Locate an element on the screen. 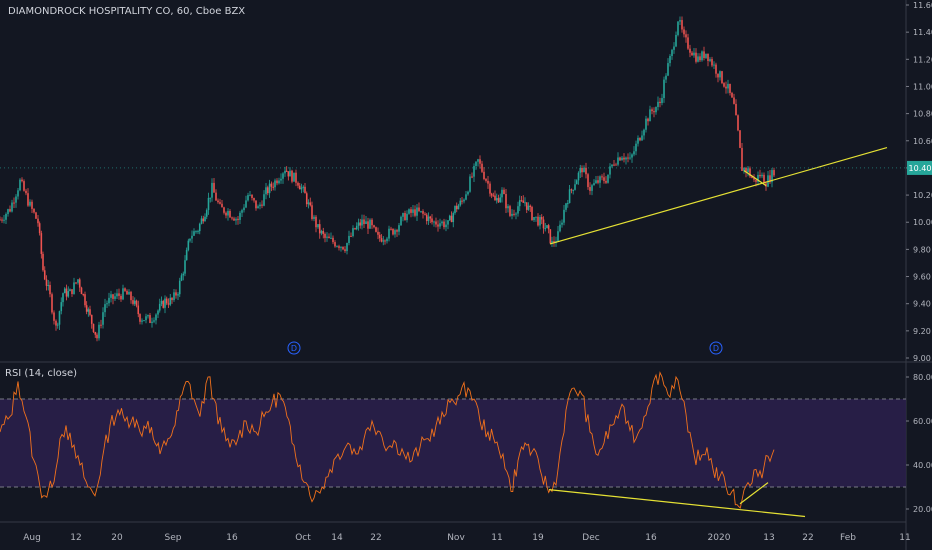 The width and height of the screenshot is (932, 550). price-trend-line is located at coordinates (755, 178).